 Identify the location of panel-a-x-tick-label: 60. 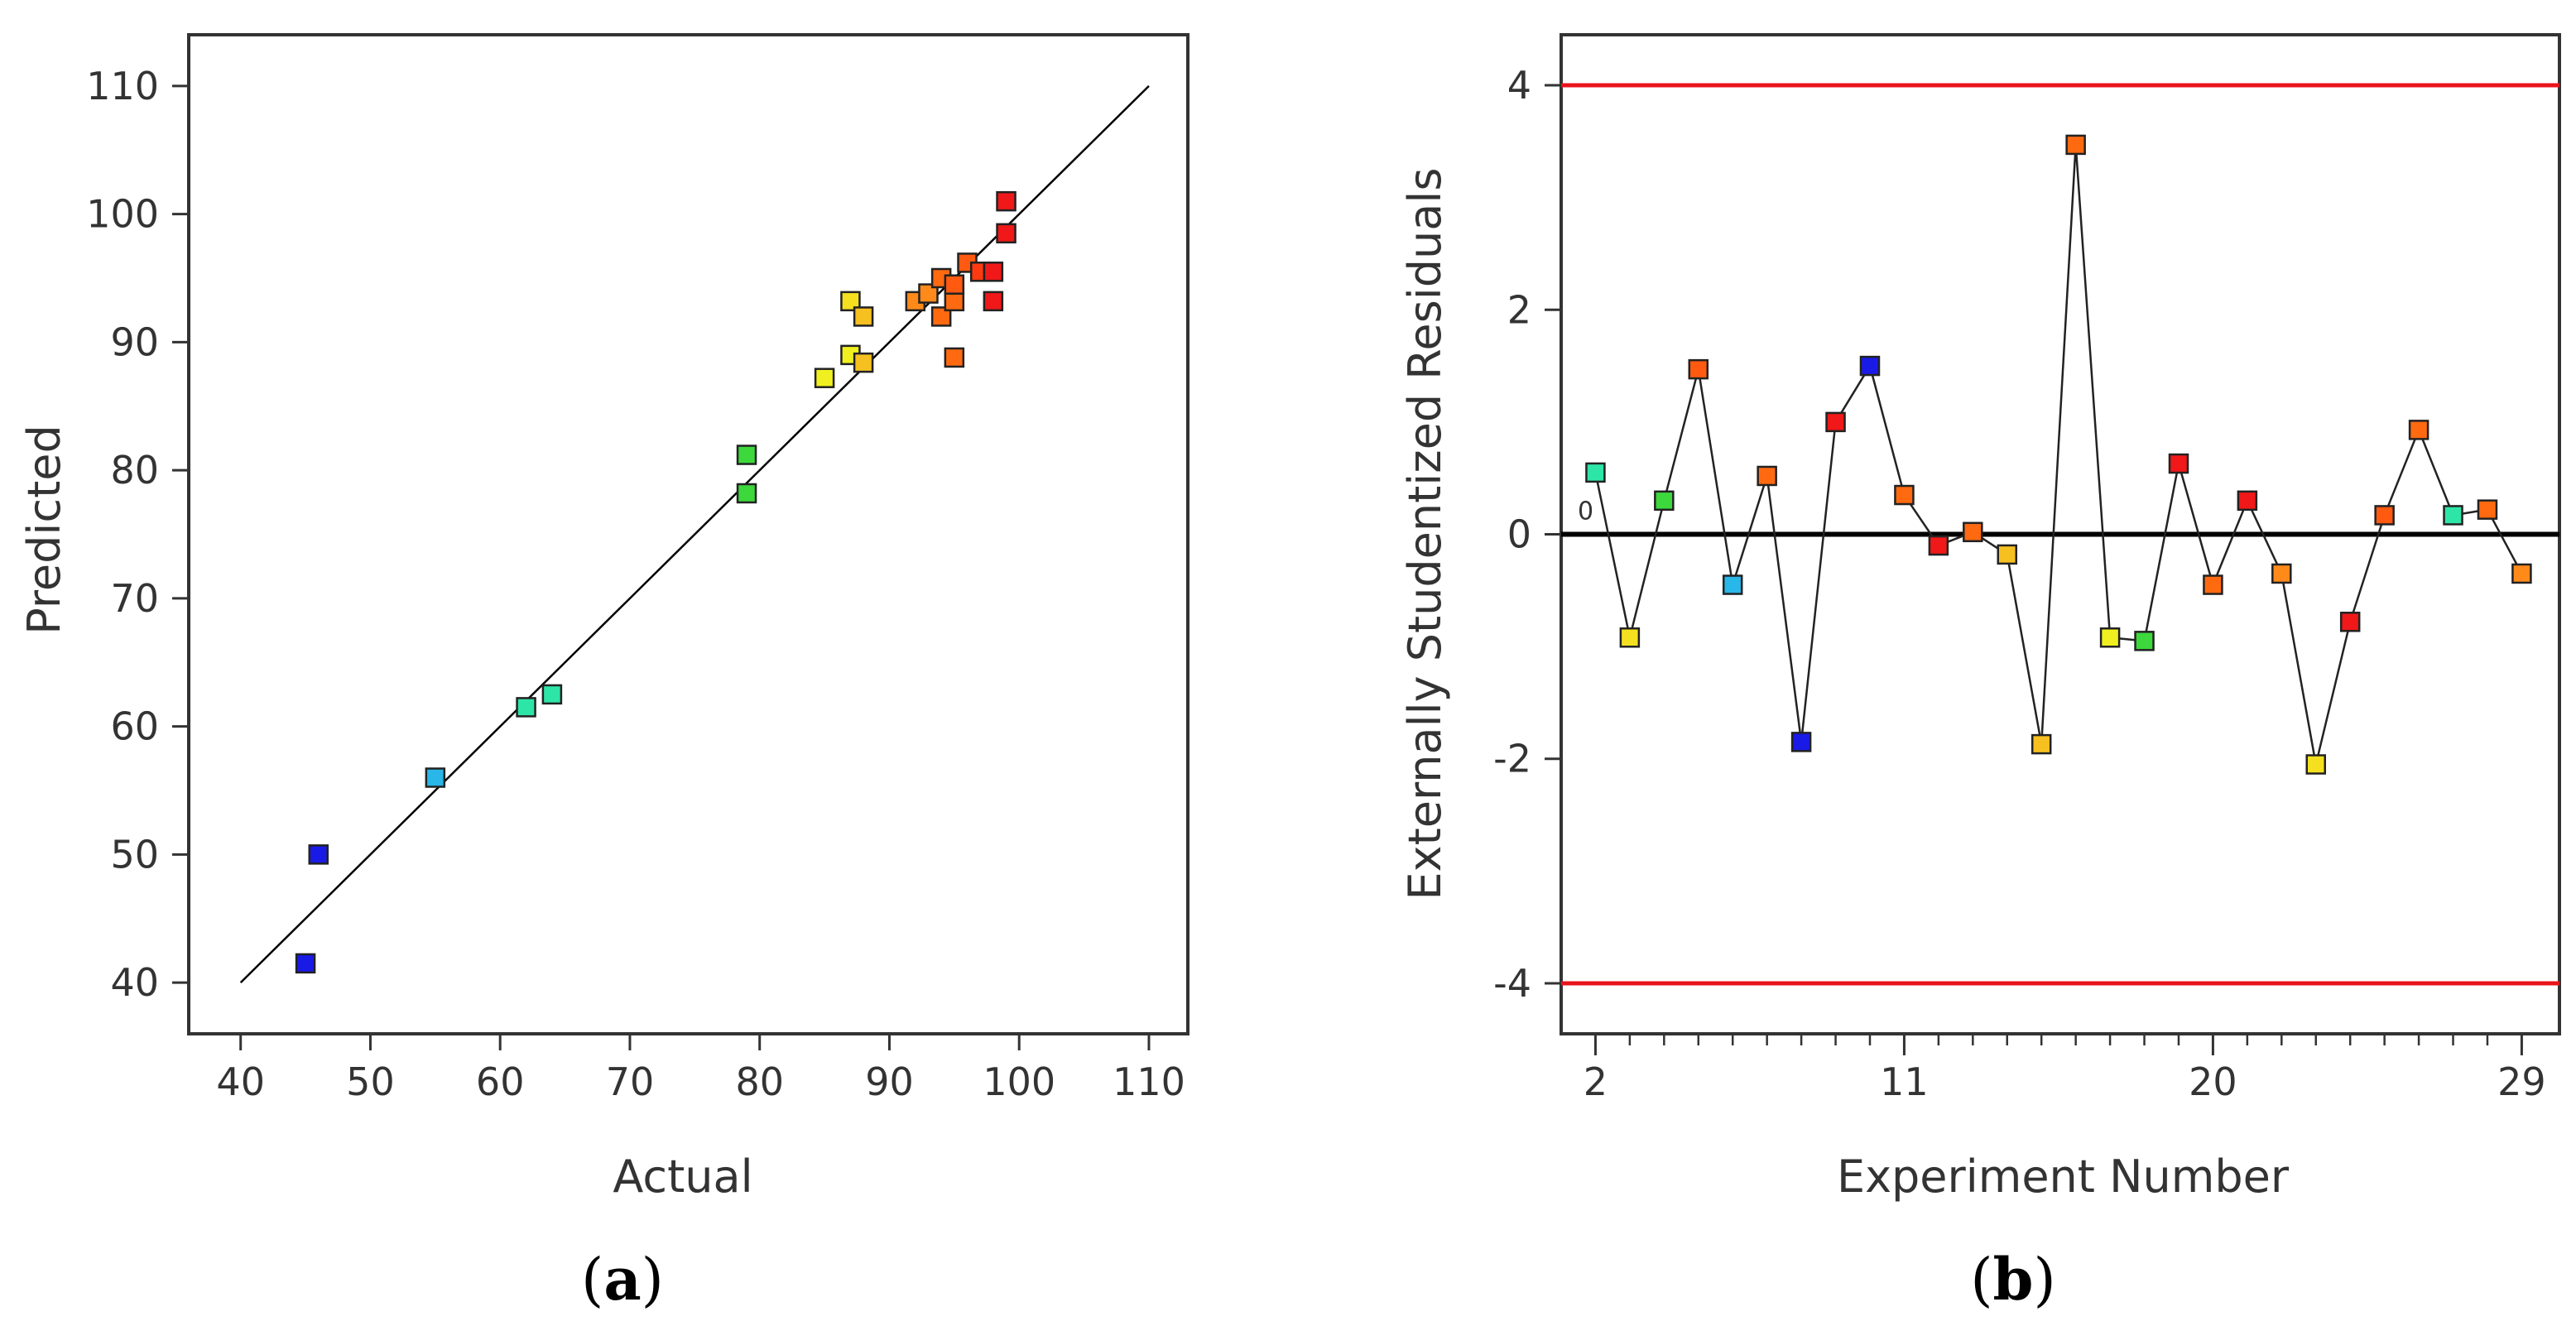
(500, 1081).